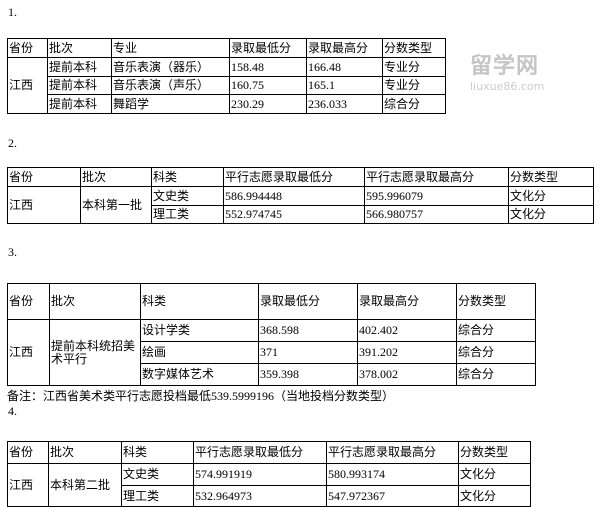 The height and width of the screenshot is (507, 605). I want to click on batch-cell: 本科第二批, so click(85, 485).